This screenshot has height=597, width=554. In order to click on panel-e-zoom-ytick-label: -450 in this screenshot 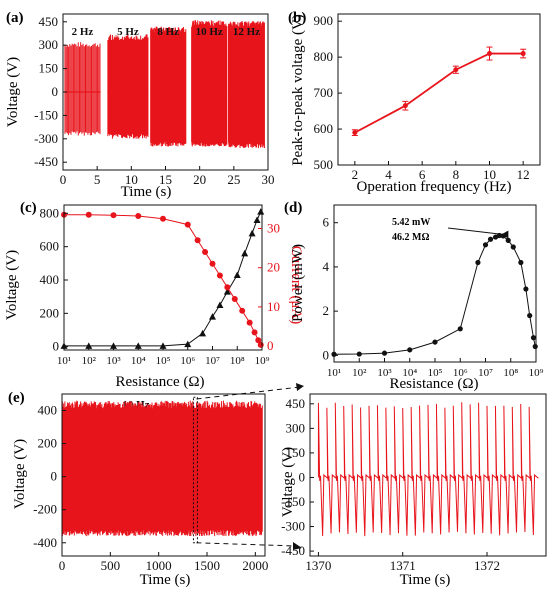, I will do `click(293, 550)`.